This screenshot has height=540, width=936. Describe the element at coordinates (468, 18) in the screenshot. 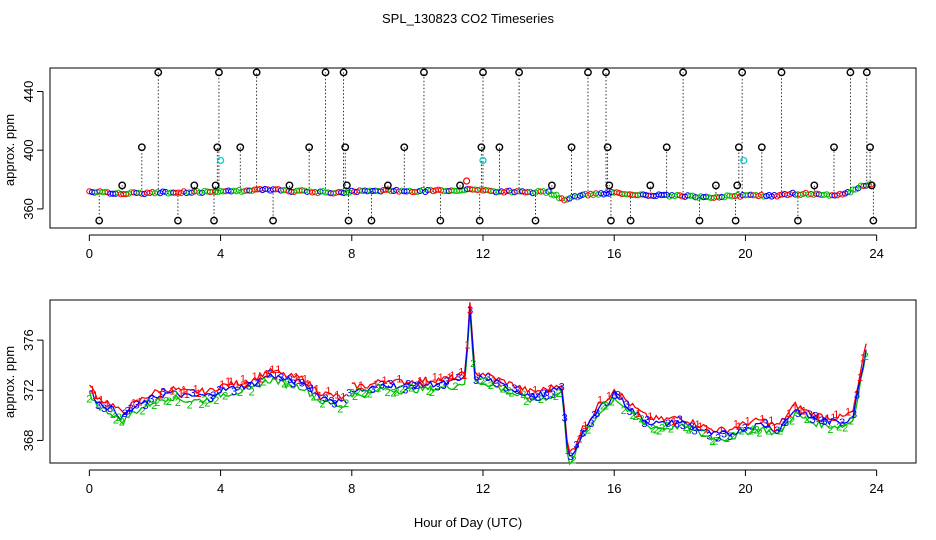

I see `figure-title: SPL_130823 CO2 Timeseries` at that location.